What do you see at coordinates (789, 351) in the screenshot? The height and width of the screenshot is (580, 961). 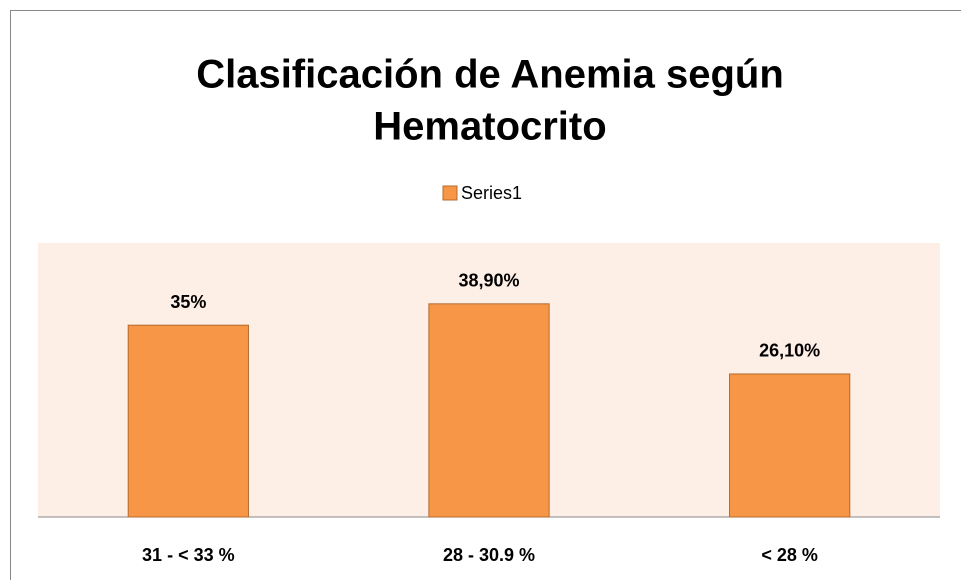 I see `data-label: 26,10%` at bounding box center [789, 351].